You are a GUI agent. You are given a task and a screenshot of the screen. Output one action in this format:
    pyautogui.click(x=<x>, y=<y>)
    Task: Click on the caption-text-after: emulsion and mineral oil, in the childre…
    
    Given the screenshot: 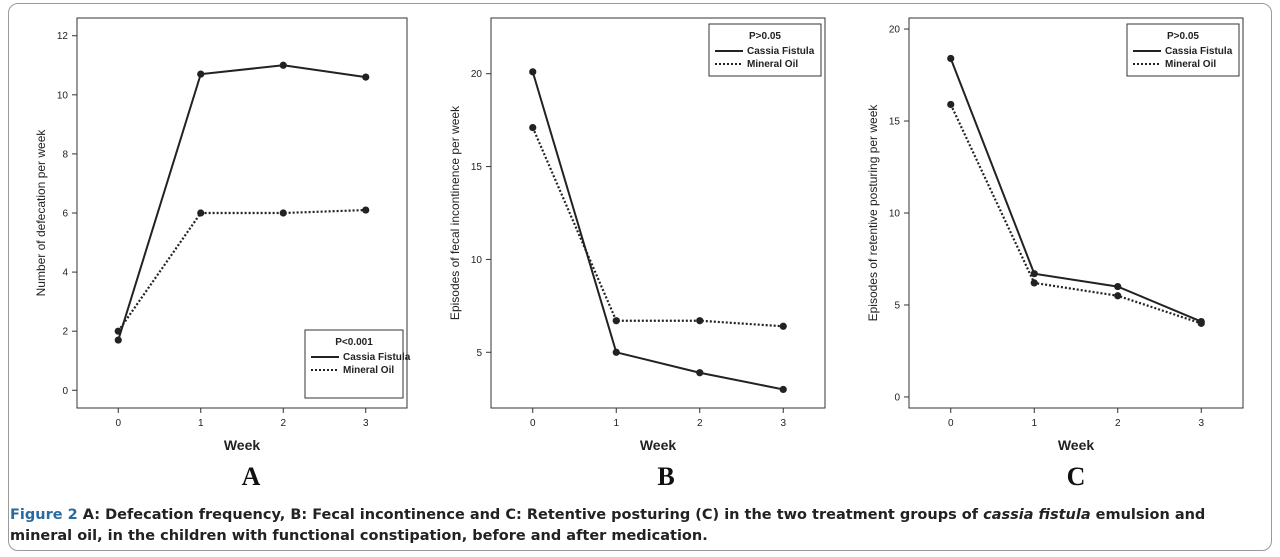 What is the action you would take?
    pyautogui.click(x=608, y=525)
    